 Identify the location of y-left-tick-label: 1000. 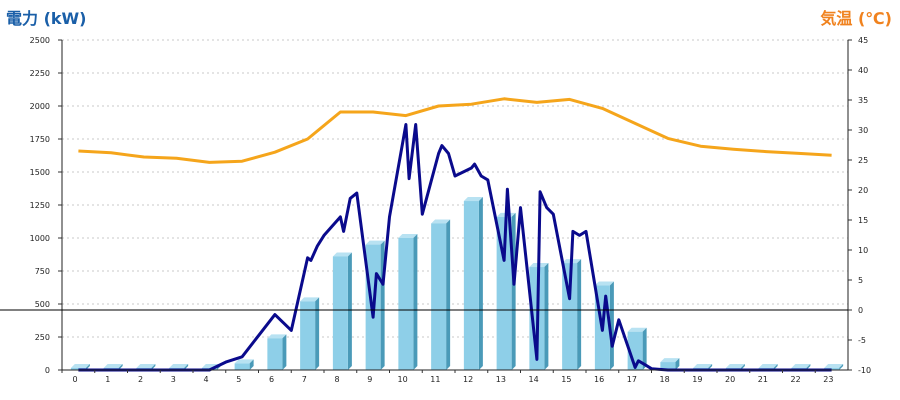
(40, 238).